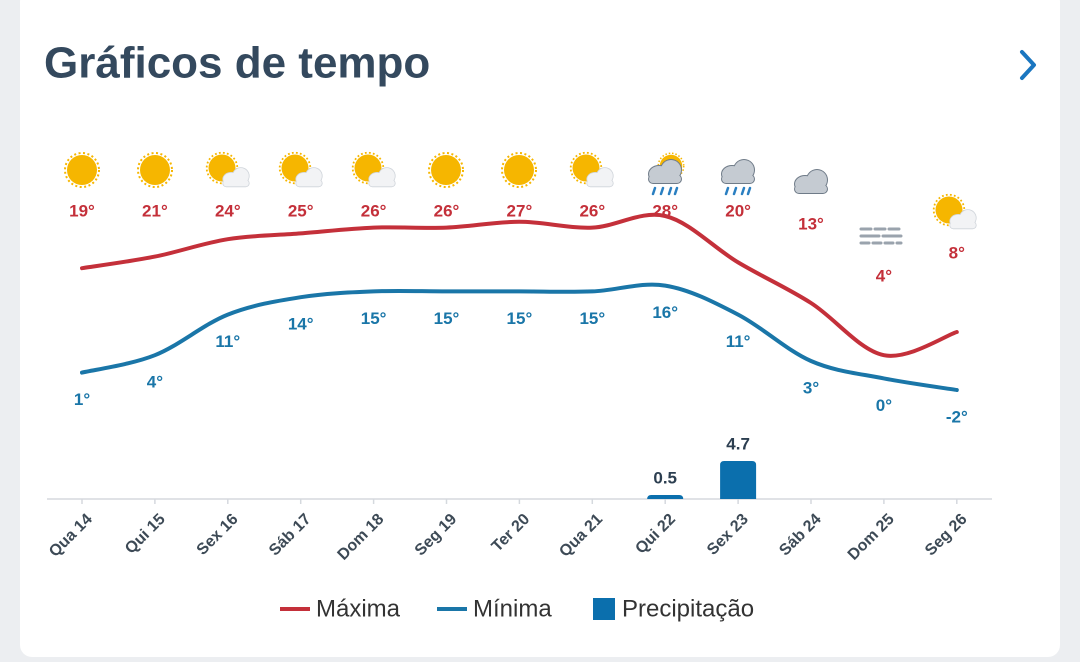 The width and height of the screenshot is (1080, 662). Describe the element at coordinates (811, 223) in the screenshot. I see `max-label: 13°` at that location.